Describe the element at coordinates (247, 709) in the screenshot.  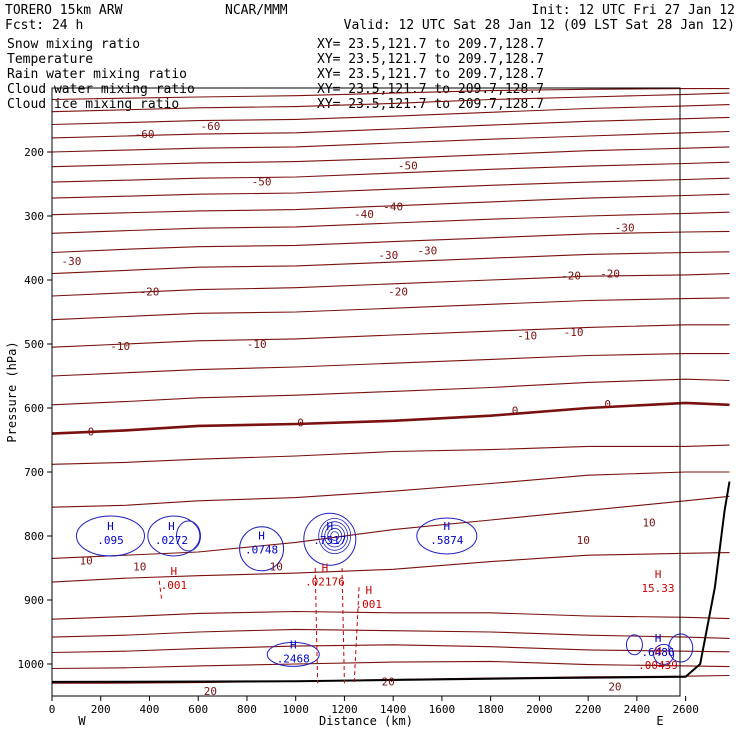
I see `x-tick-label: 800` at that location.